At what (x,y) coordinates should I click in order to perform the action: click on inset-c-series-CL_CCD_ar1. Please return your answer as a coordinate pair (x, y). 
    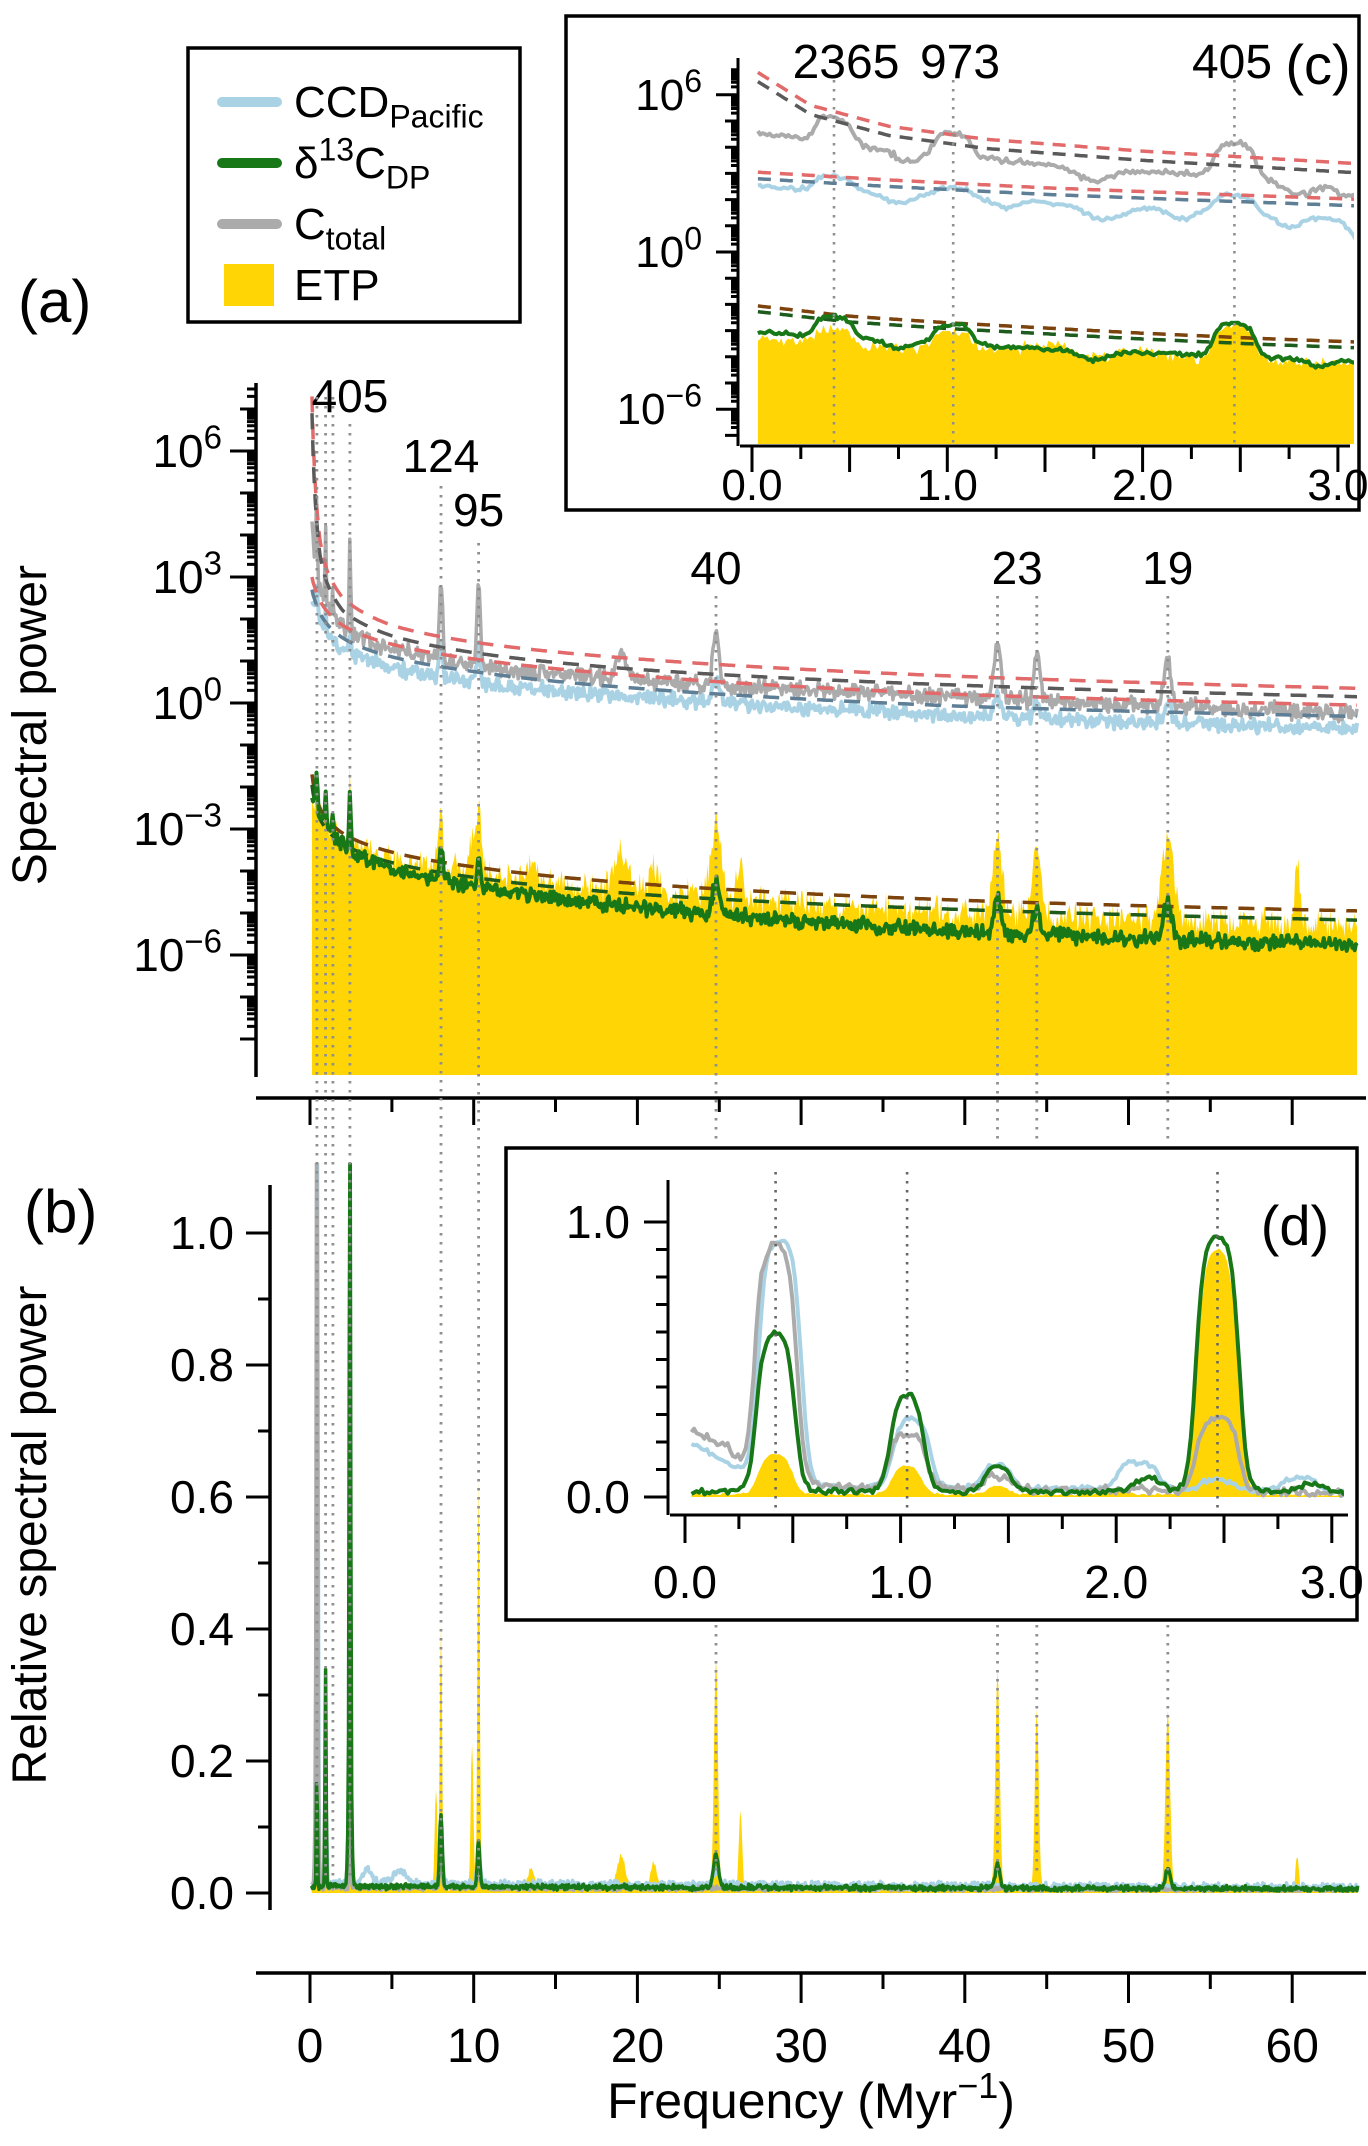
    Looking at the image, I should click on (1055, 192).